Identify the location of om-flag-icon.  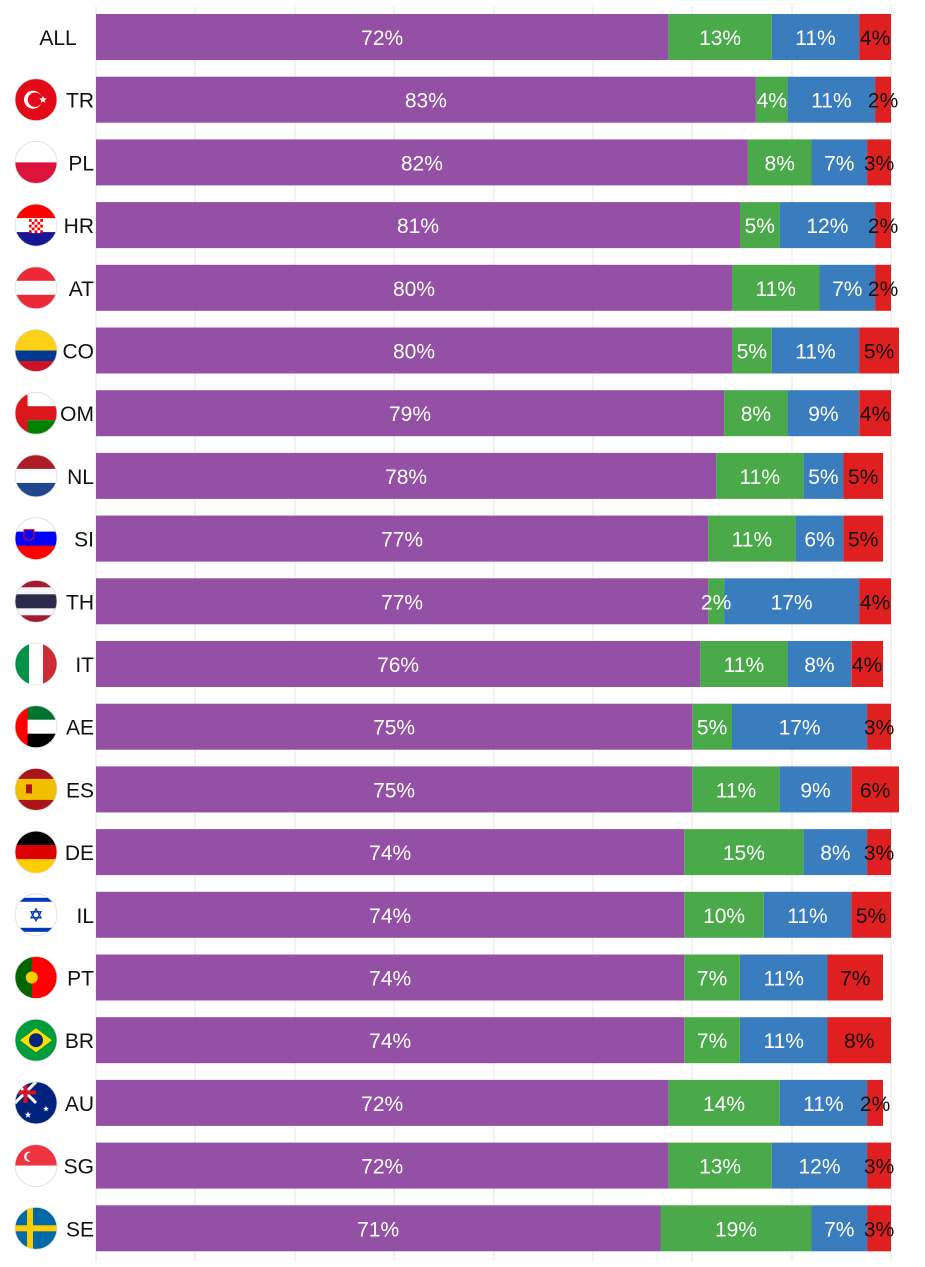
(36, 413).